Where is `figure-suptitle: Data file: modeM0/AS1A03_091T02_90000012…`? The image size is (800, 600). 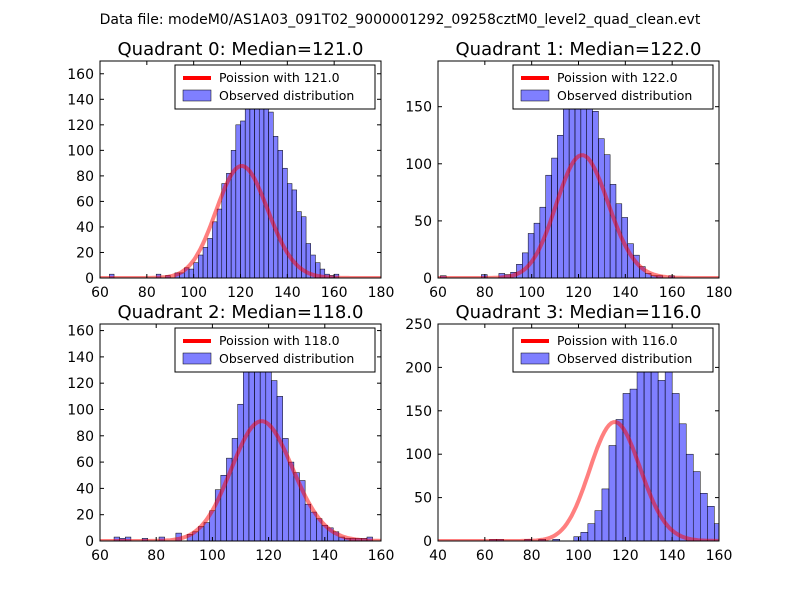
figure-suptitle: Data file: modeM0/AS1A03_091T02_90000012… is located at coordinates (400, 20).